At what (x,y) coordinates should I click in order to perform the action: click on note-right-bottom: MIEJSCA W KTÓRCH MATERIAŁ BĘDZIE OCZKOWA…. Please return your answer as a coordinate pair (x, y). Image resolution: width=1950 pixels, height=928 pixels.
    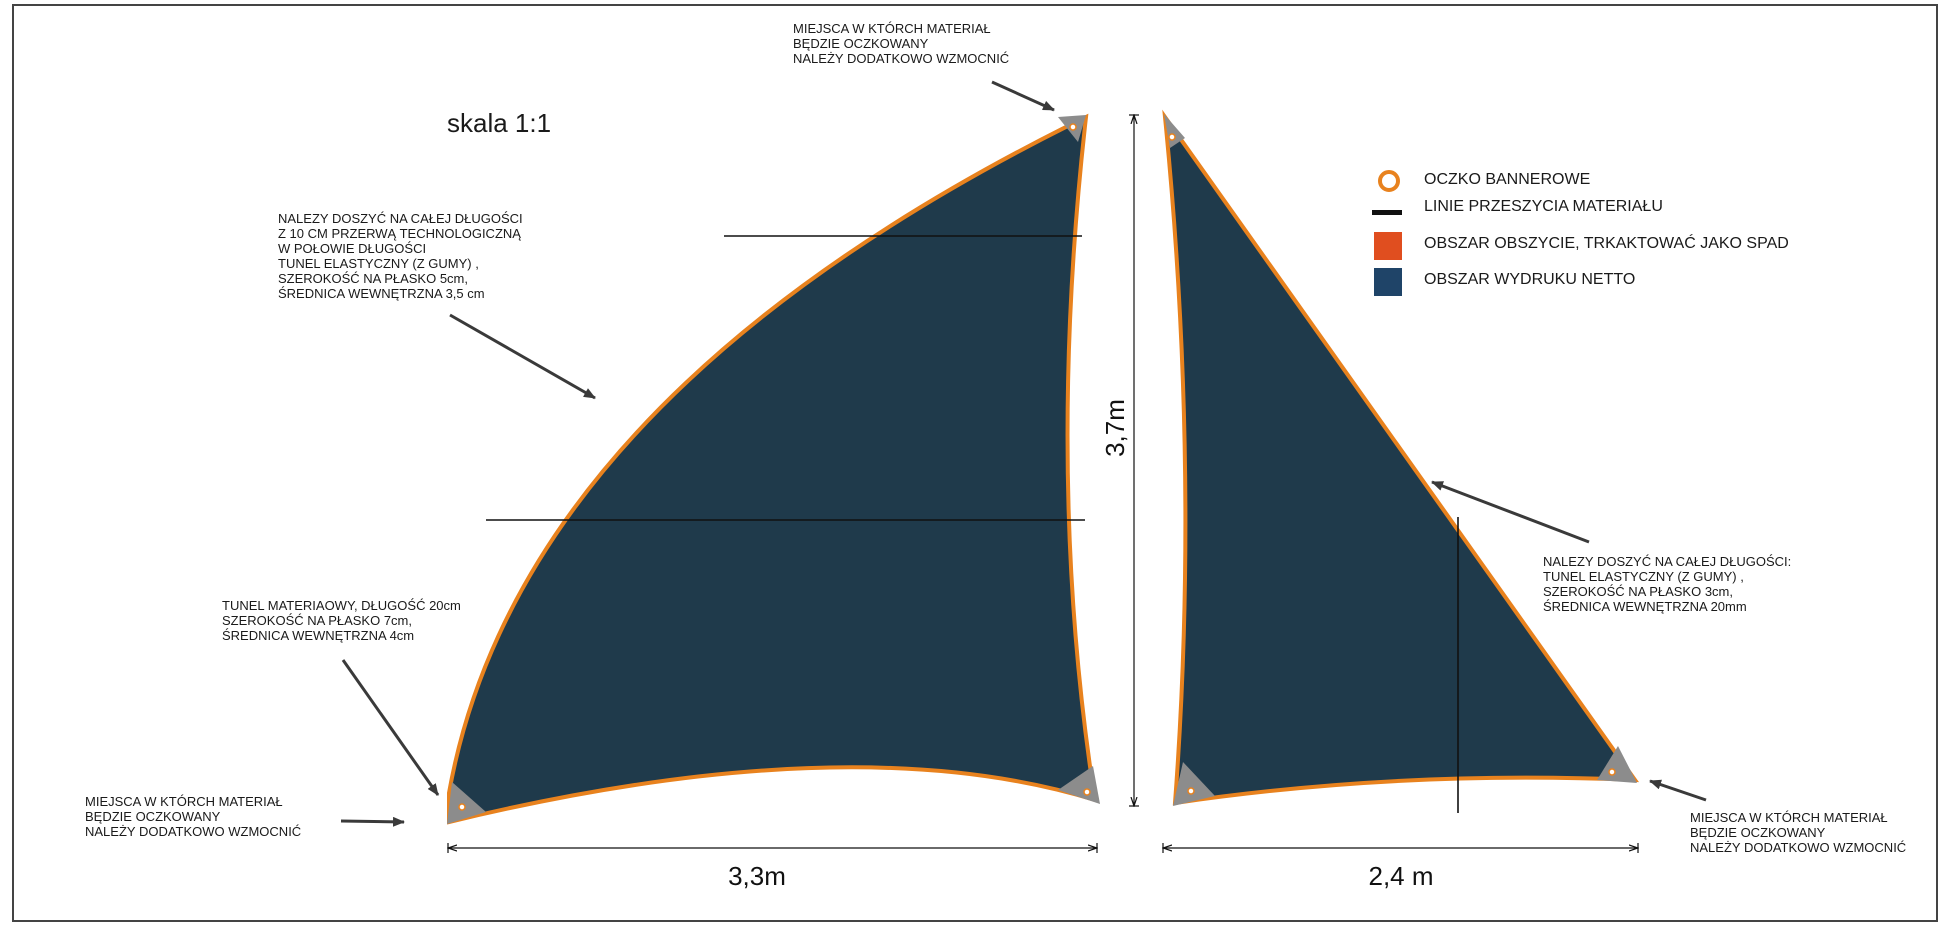
    Looking at the image, I should click on (1798, 832).